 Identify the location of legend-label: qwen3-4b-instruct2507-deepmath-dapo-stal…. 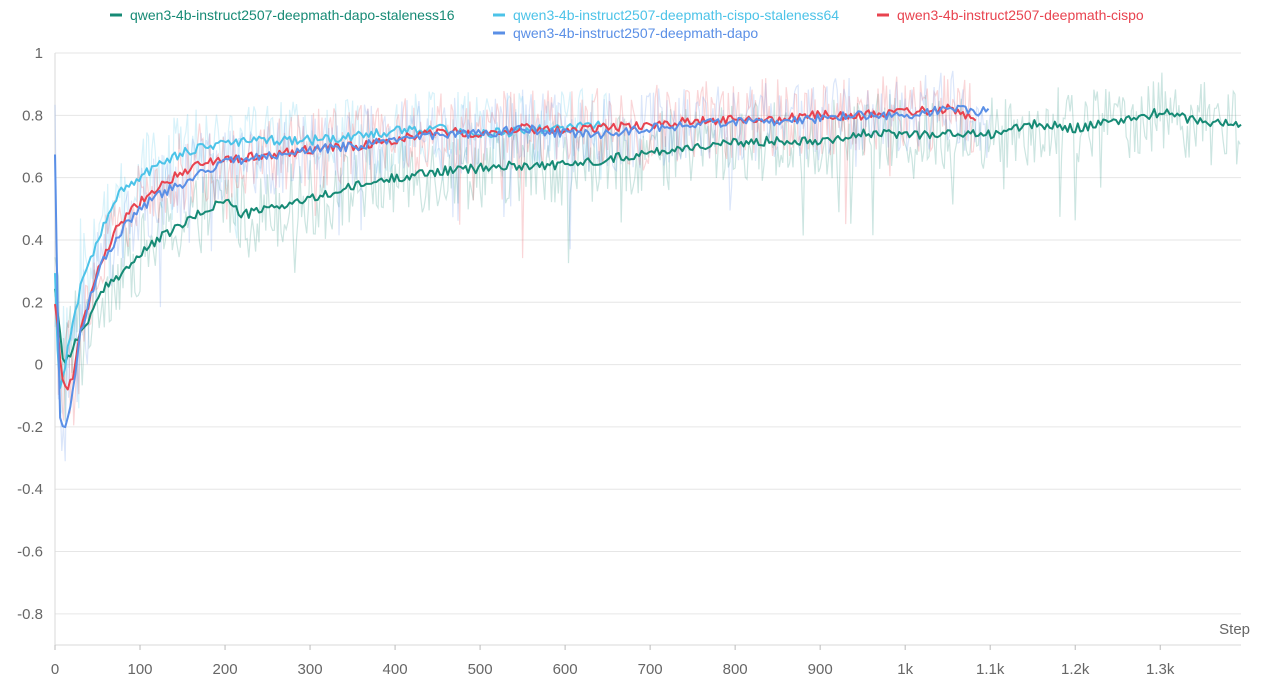
(292, 15).